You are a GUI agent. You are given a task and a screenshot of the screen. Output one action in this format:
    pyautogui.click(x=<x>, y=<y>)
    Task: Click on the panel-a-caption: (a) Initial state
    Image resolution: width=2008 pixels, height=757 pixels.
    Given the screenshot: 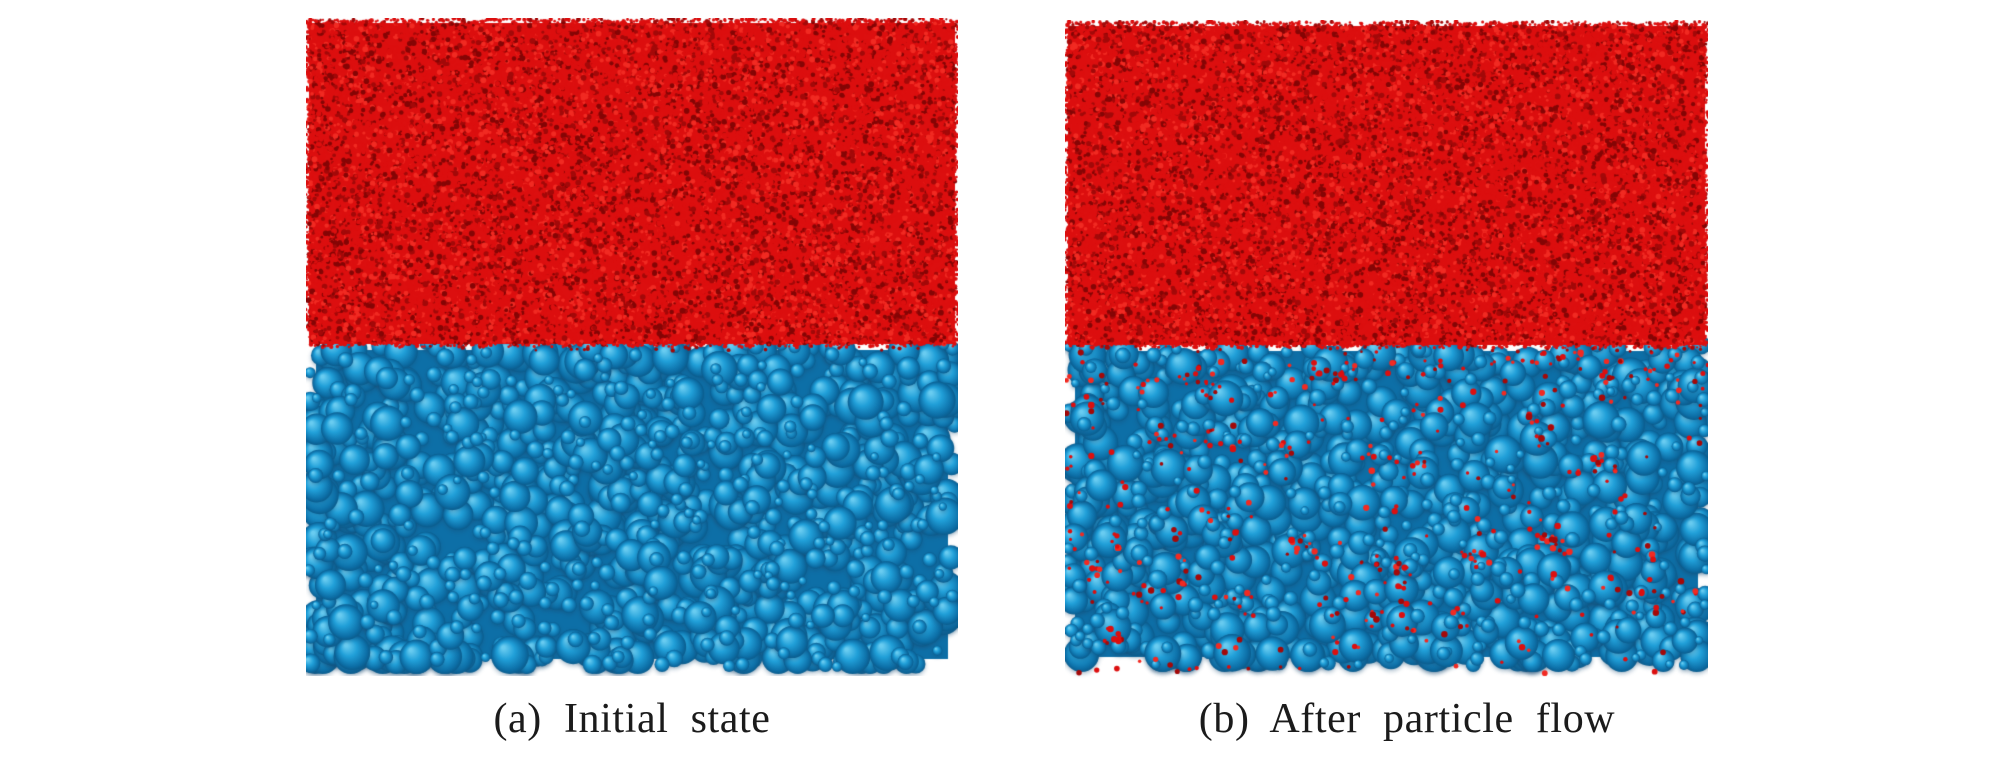 What is the action you would take?
    pyautogui.click(x=632, y=719)
    